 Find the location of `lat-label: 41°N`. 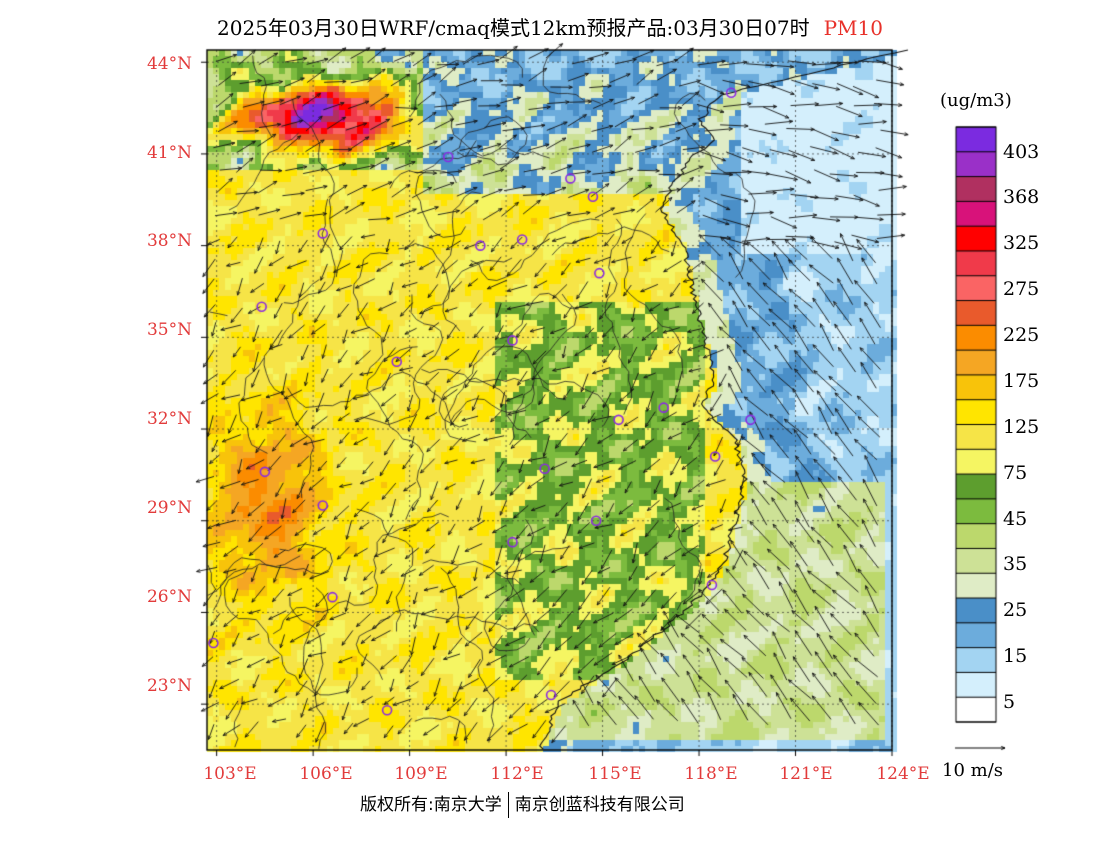

lat-label: 41°N is located at coordinates (169, 153).